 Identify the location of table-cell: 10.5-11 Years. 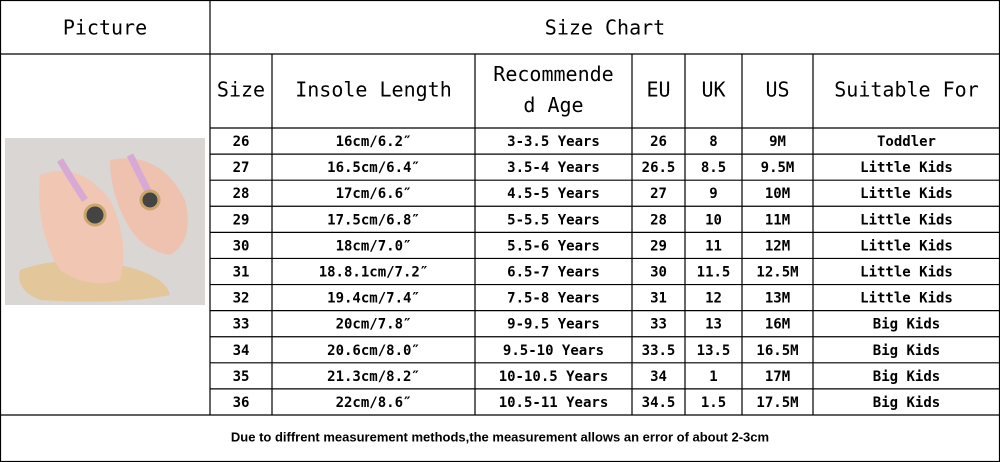
(554, 403).